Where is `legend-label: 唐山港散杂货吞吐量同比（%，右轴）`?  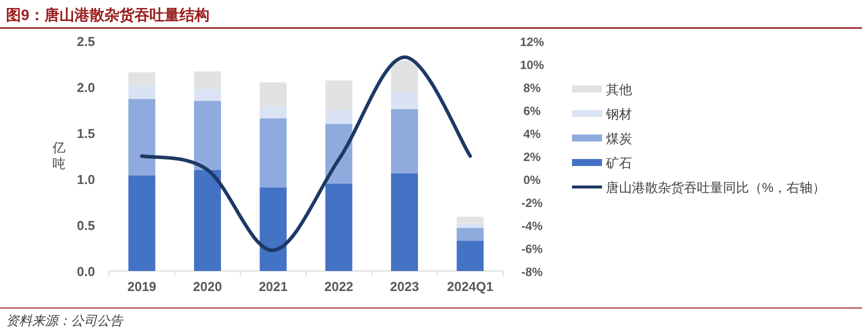
legend-label: 唐山港散杂货吞吐量同比（%，右轴） is located at coordinates (716, 187).